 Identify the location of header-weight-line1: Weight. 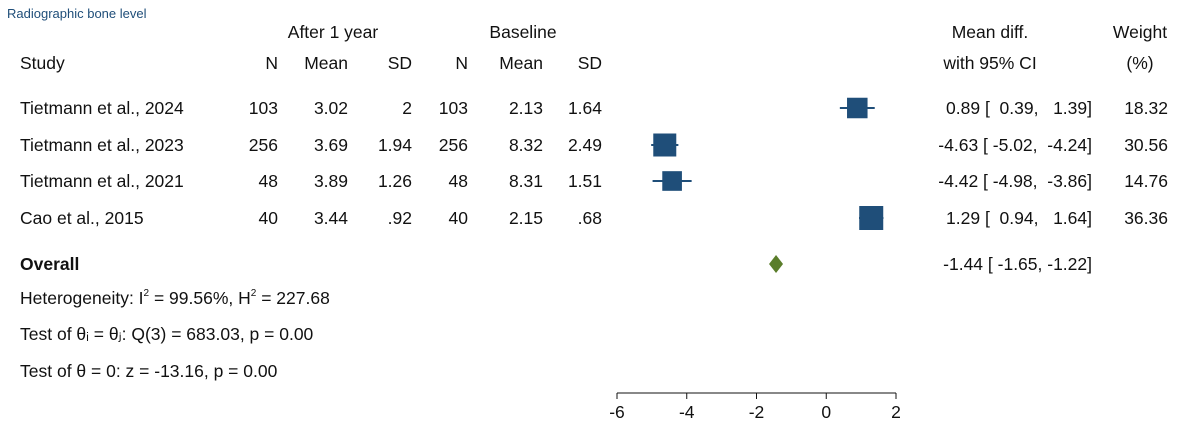
(1140, 32).